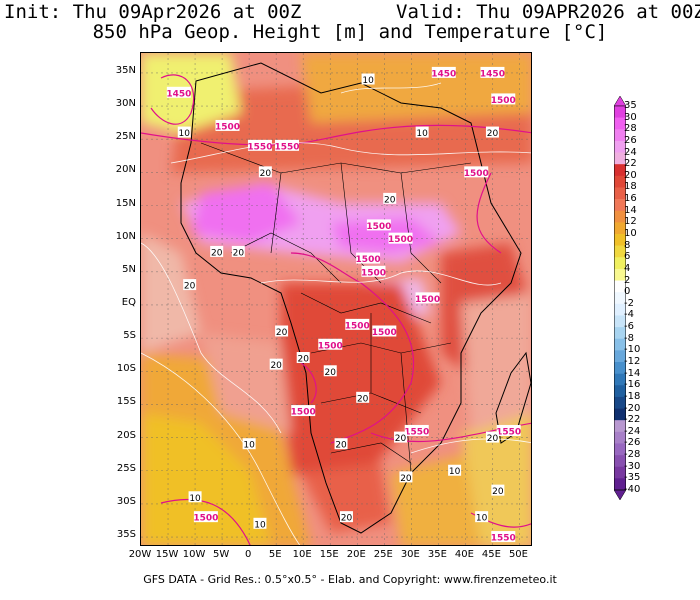 The width and height of the screenshot is (700, 600). What do you see at coordinates (632, 489) in the screenshot?
I see `colorbar-tick-label: -40` at bounding box center [632, 489].